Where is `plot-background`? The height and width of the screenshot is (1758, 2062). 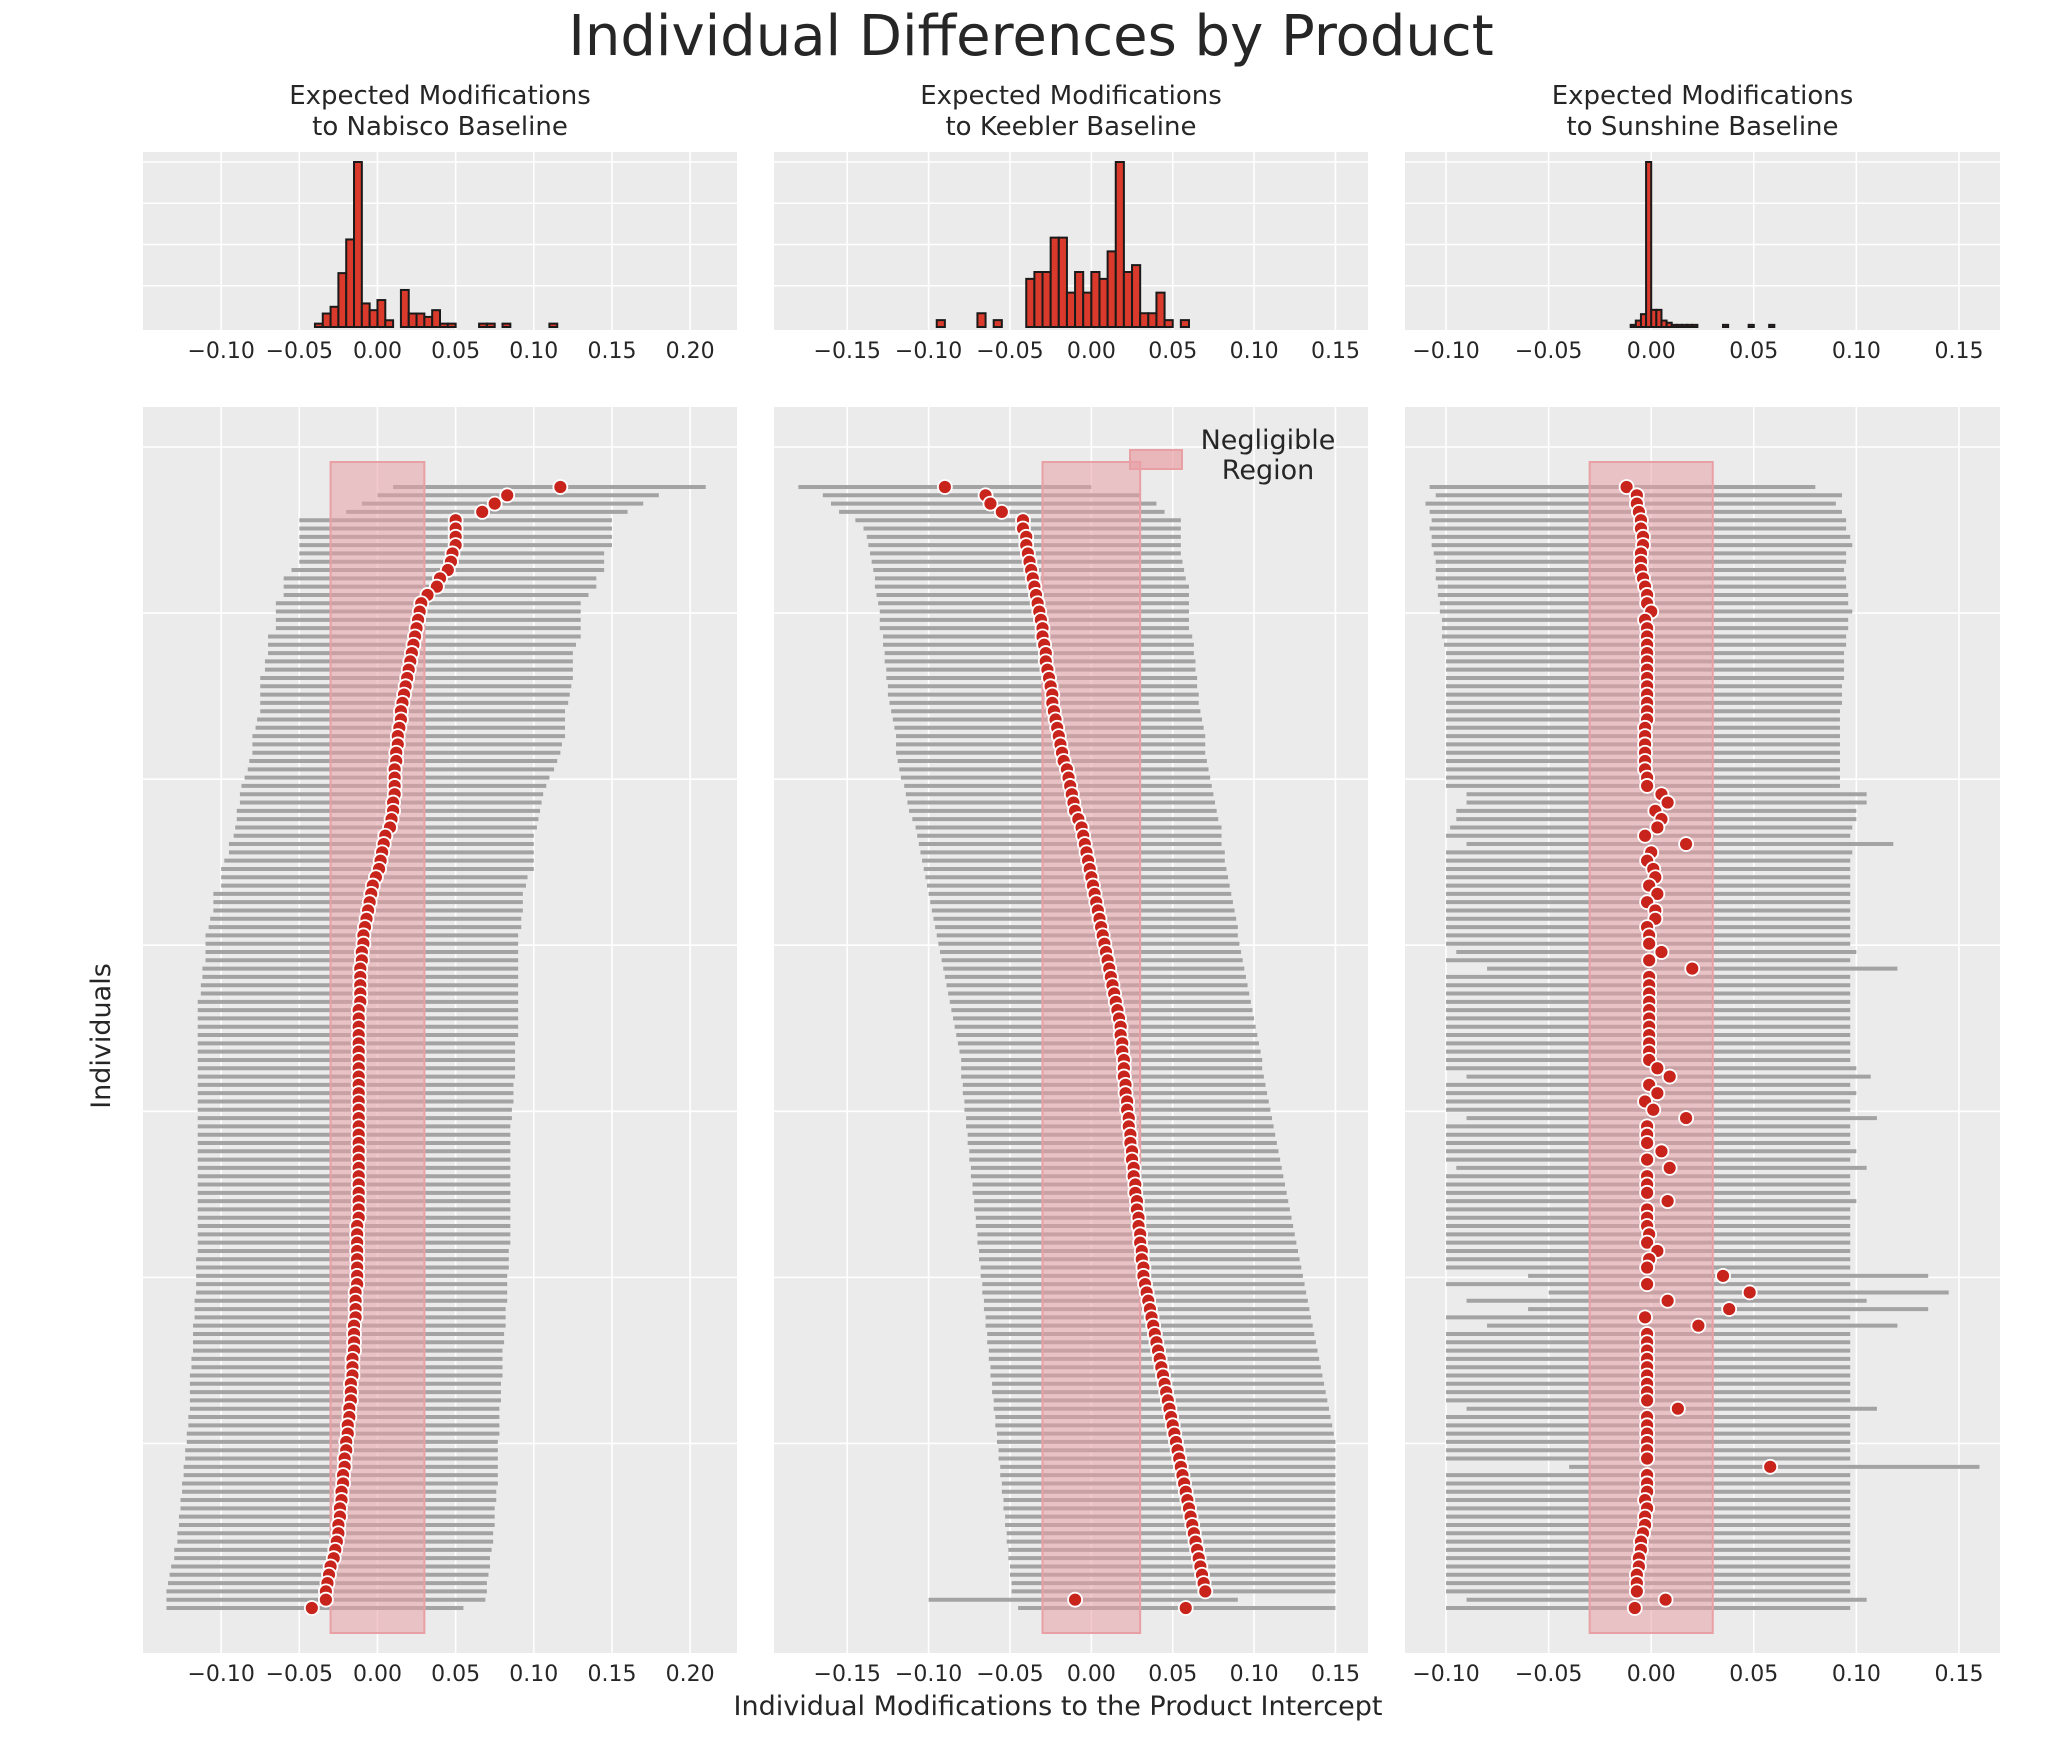 plot-background is located at coordinates (440, 241).